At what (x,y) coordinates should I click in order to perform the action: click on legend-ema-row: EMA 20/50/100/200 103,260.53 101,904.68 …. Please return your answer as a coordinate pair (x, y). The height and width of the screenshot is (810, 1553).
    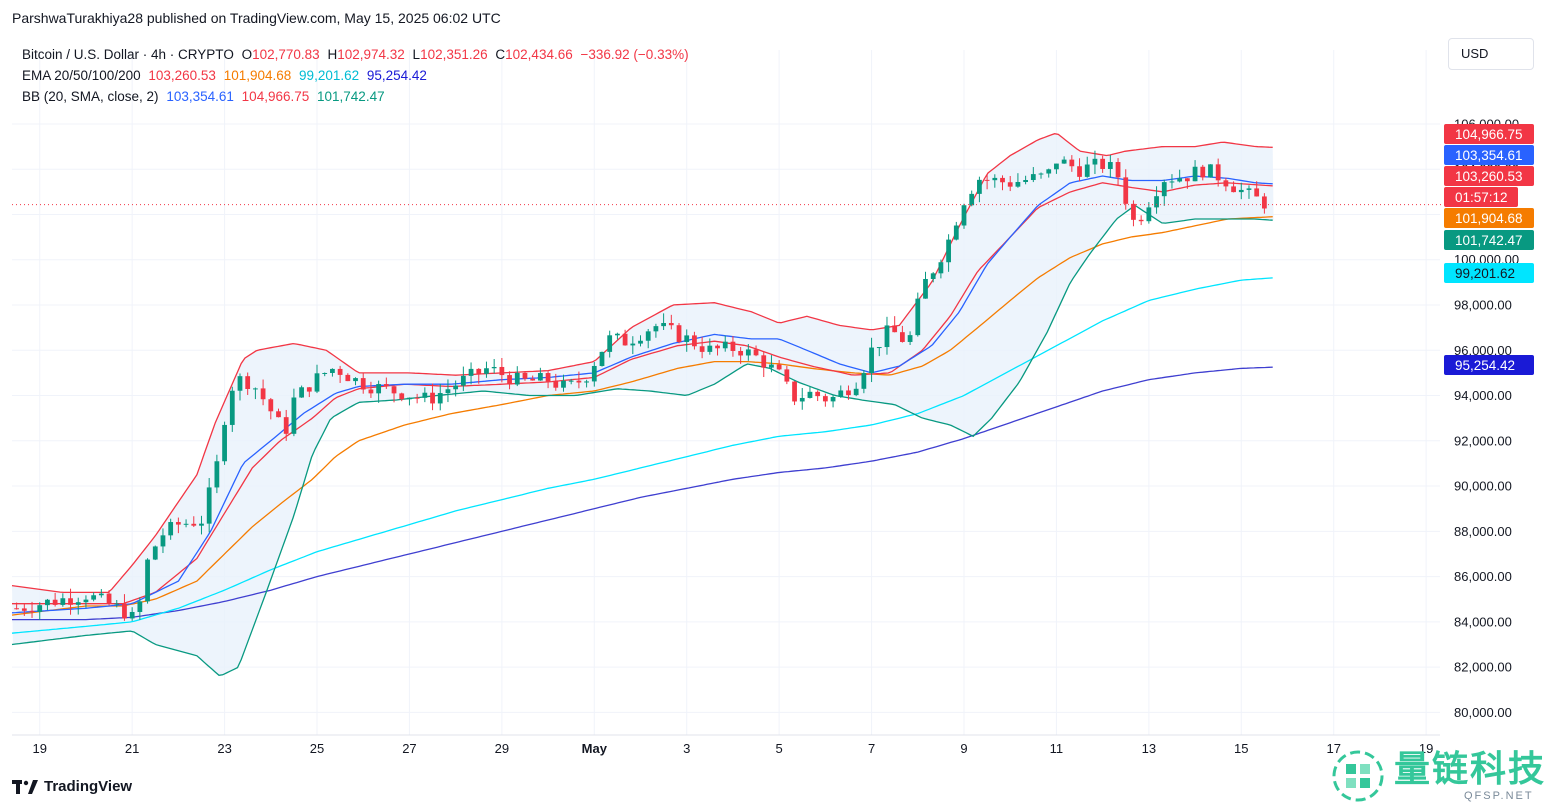
    Looking at the image, I should click on (357, 75).